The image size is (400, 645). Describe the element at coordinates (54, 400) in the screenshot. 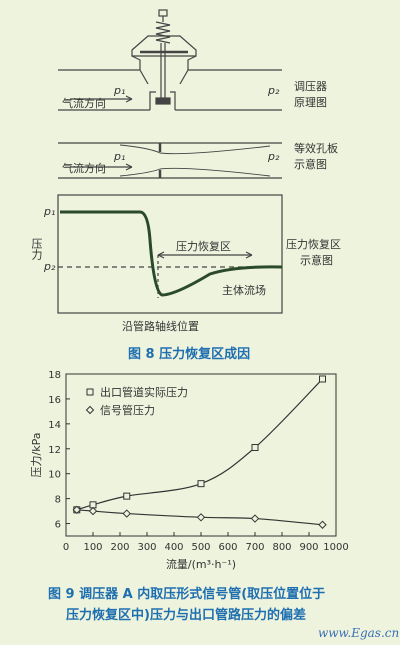

I see `y-tick-label: 16` at that location.